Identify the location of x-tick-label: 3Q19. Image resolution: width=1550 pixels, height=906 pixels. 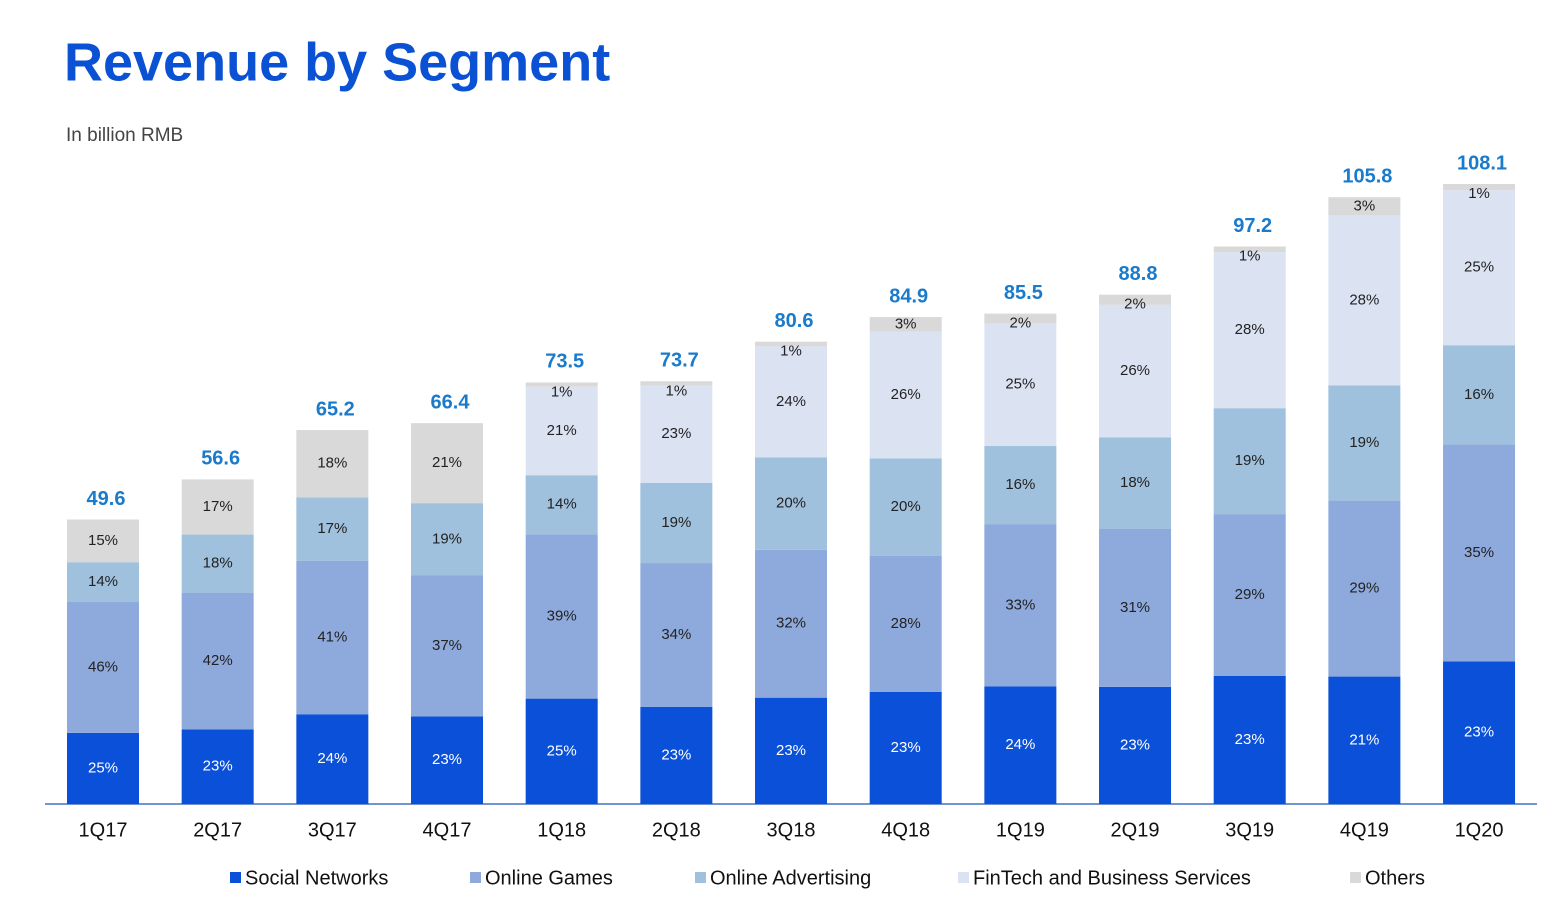
(1249, 830).